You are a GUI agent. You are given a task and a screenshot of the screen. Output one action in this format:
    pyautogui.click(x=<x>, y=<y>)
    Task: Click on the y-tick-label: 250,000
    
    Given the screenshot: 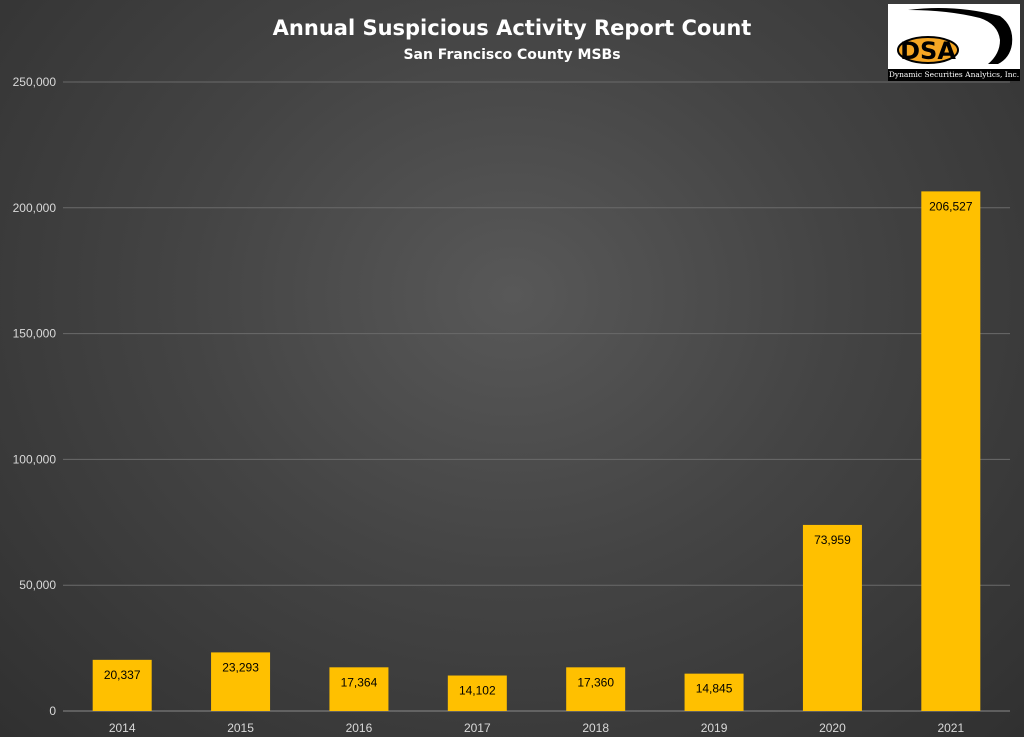 What is the action you would take?
    pyautogui.click(x=35, y=82)
    